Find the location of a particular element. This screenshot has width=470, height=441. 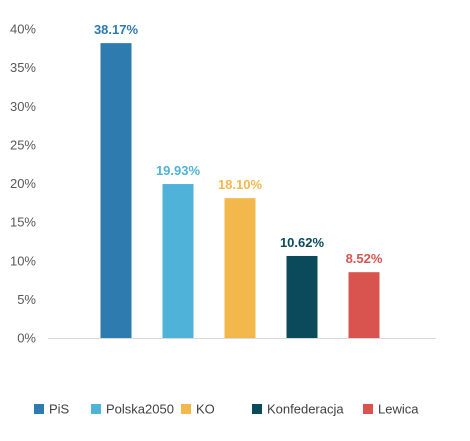

data-label-lewica: 8.52% is located at coordinates (364, 258).